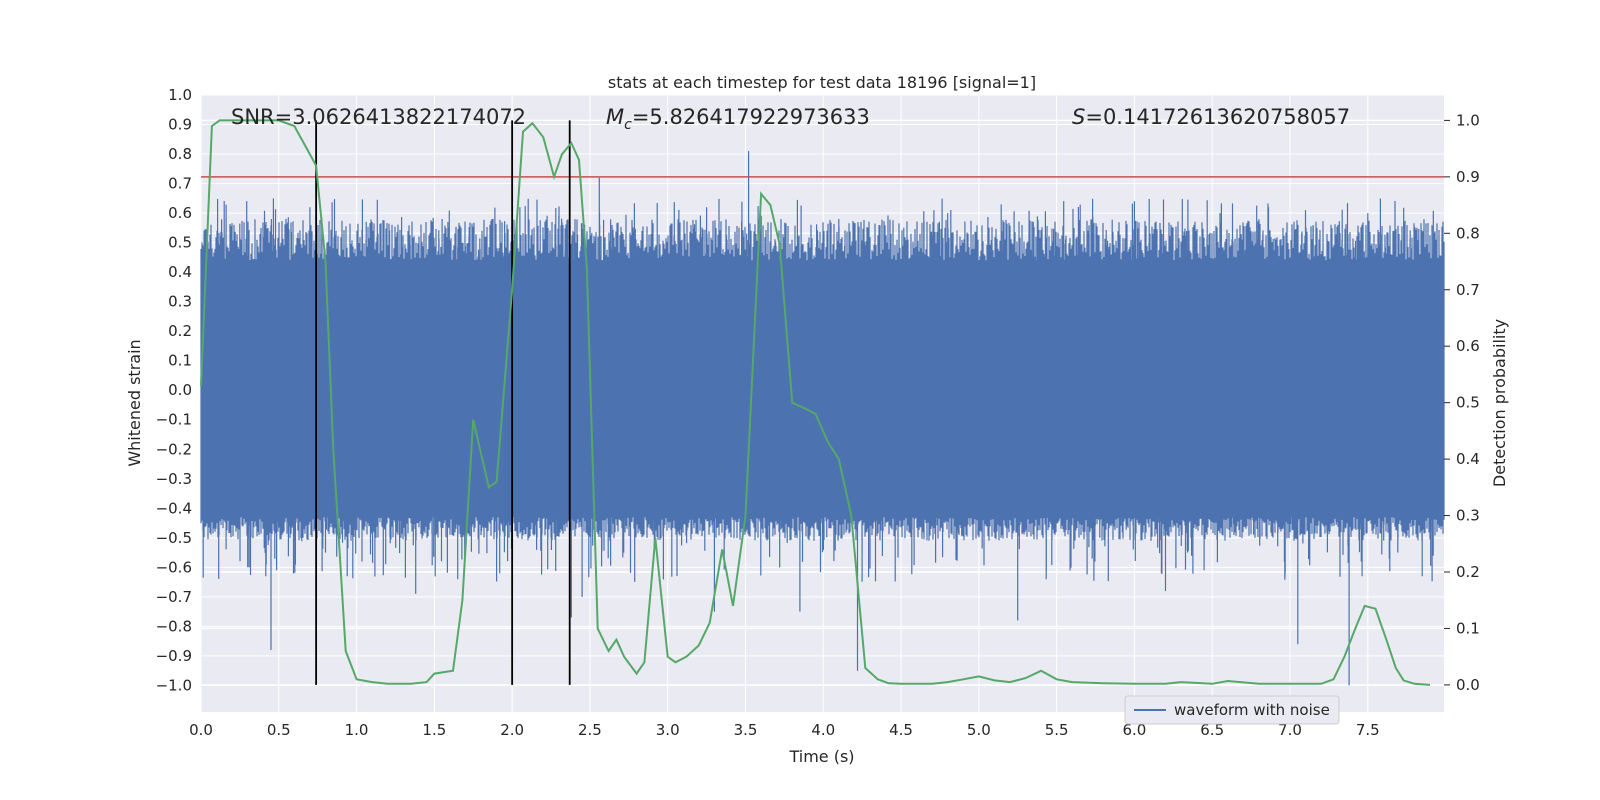 The image size is (1600, 800). What do you see at coordinates (174, 479) in the screenshot?
I see `y-left-tick-label: −0.3` at bounding box center [174, 479].